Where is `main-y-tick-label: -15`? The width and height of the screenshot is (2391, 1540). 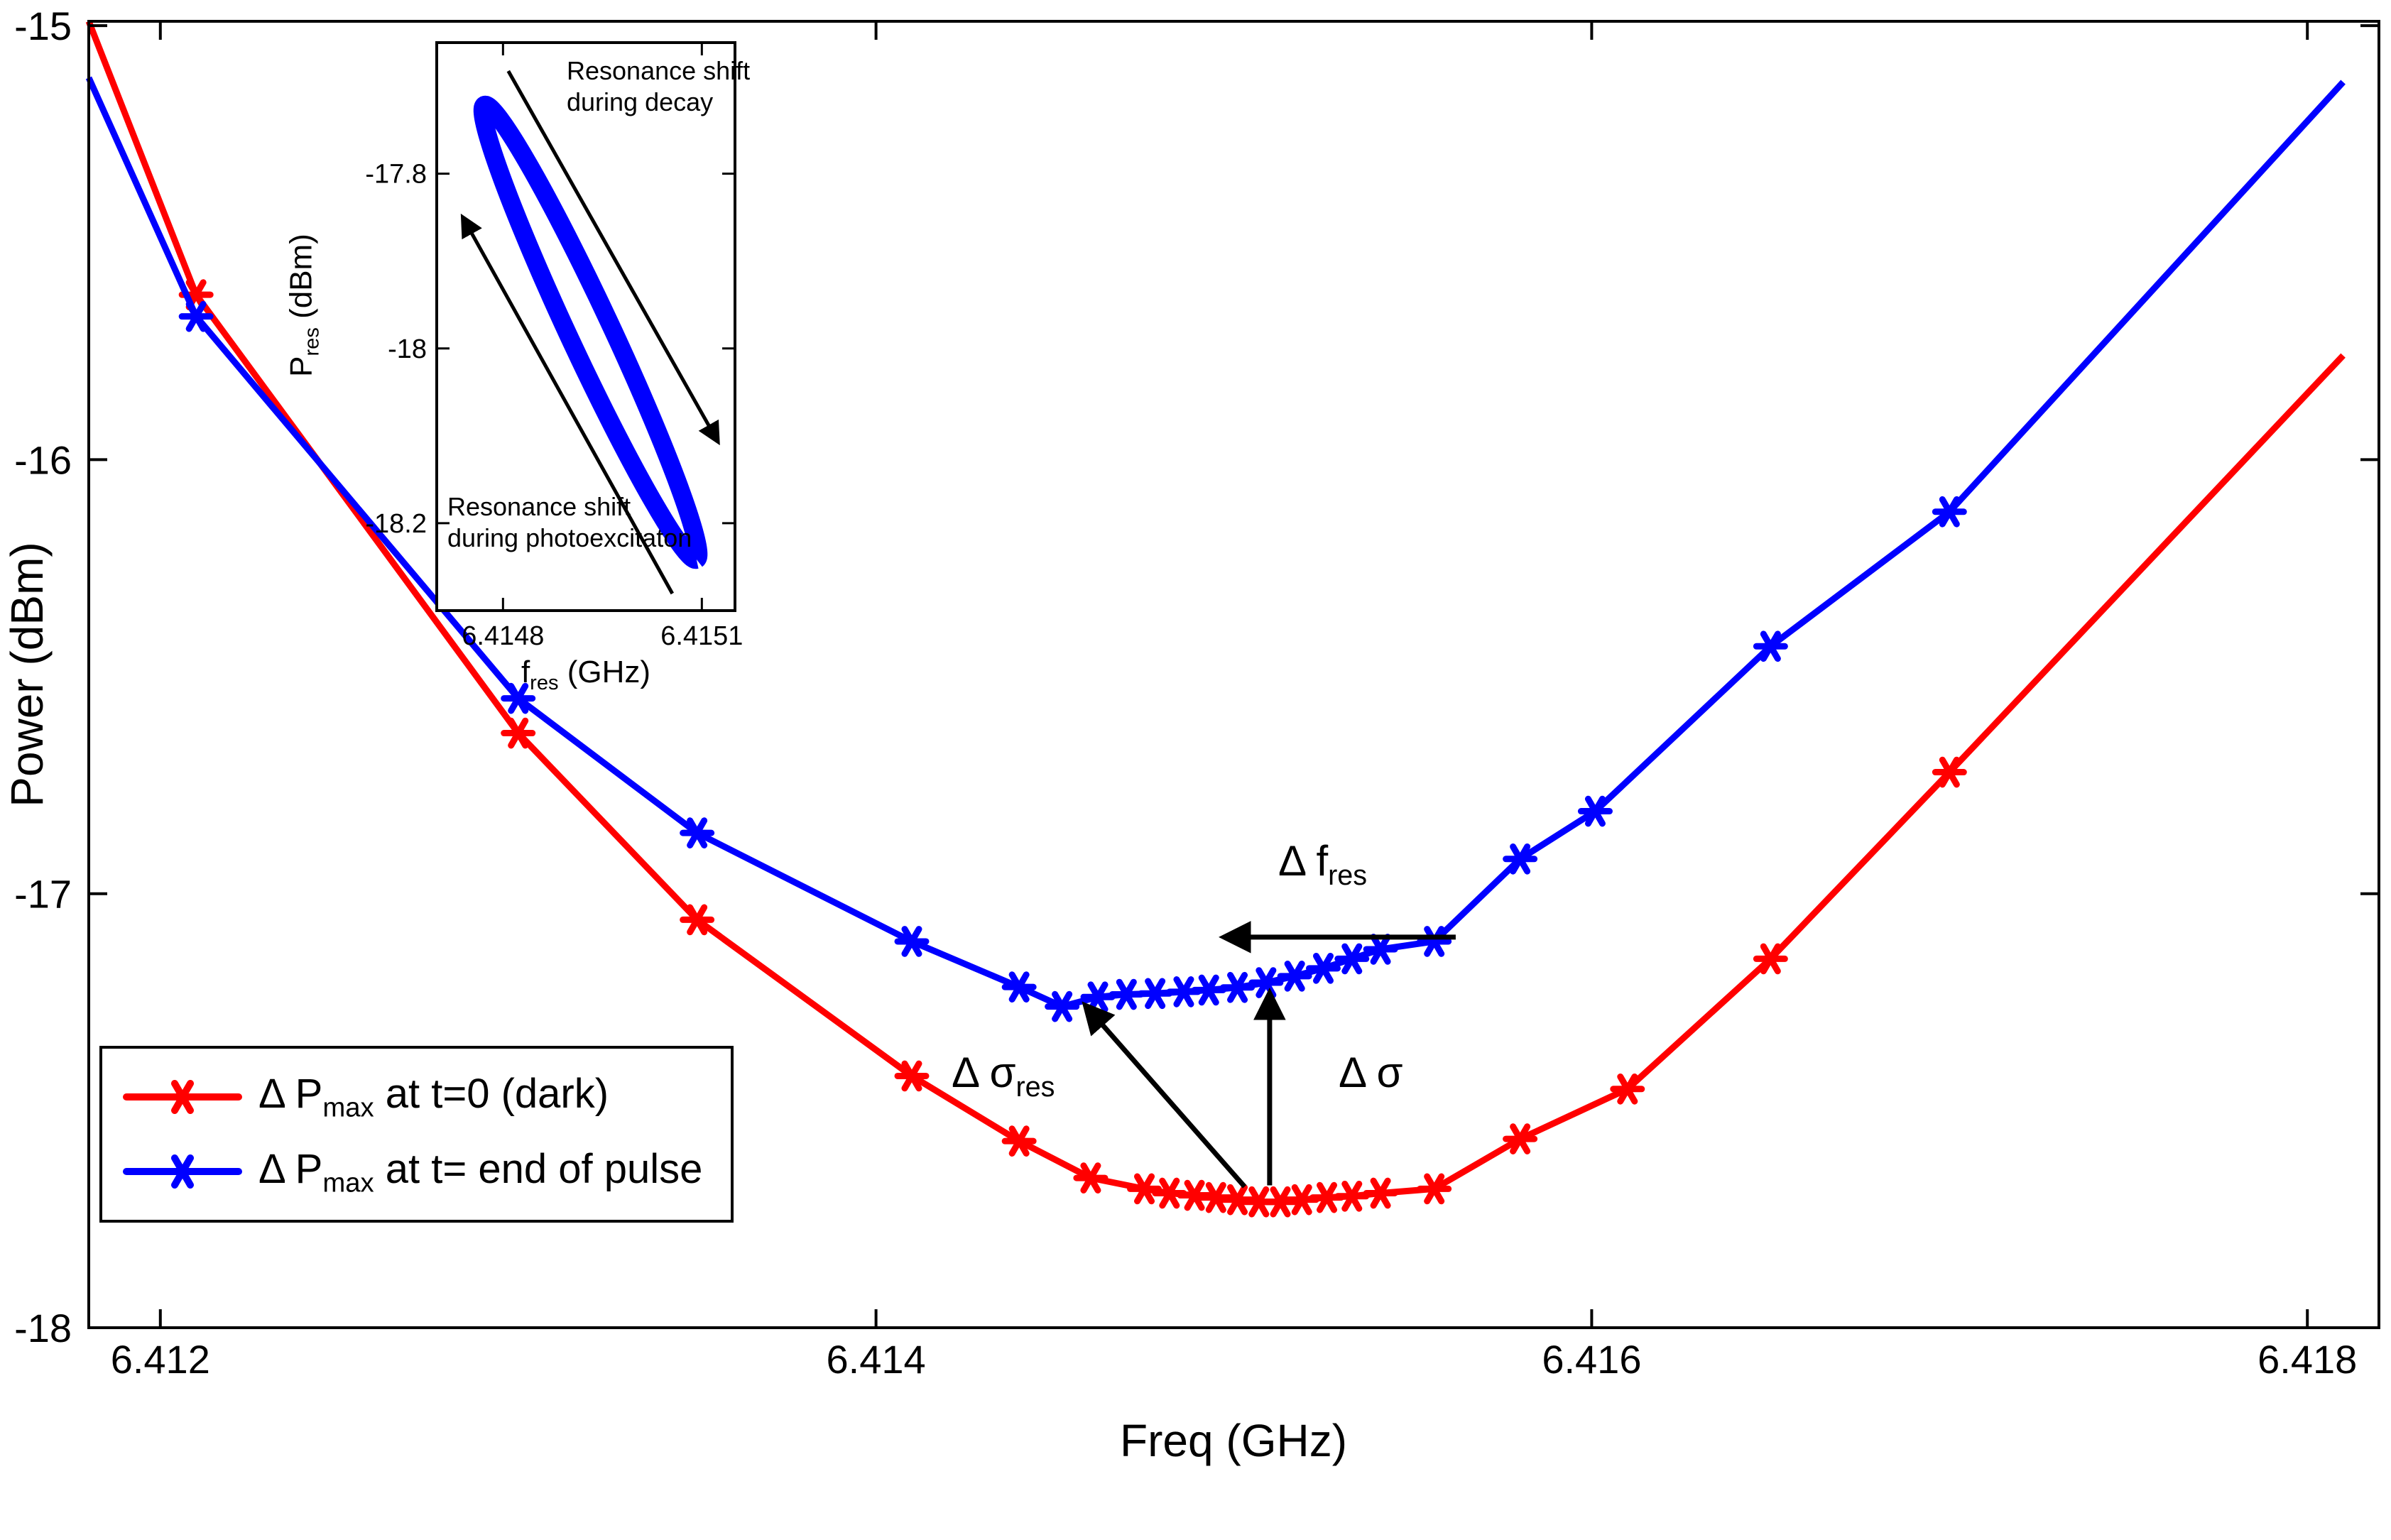
main-y-tick-label: -15 is located at coordinates (43, 26).